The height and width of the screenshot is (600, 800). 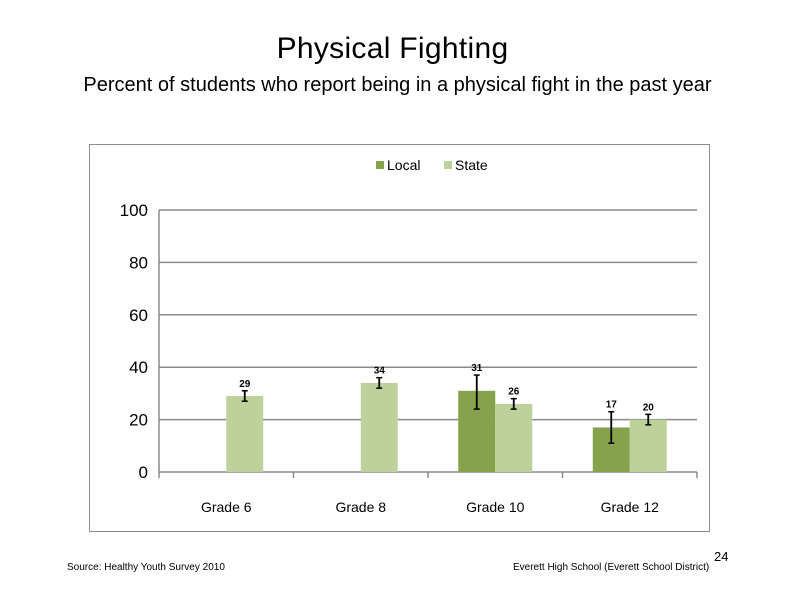 What do you see at coordinates (360, 507) in the screenshot?
I see `x-category-label: Grade 8` at bounding box center [360, 507].